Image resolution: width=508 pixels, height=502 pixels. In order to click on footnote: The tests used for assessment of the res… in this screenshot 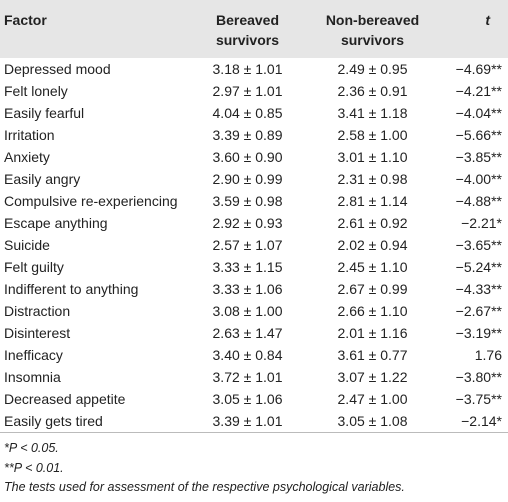, I will do `click(204, 487)`.